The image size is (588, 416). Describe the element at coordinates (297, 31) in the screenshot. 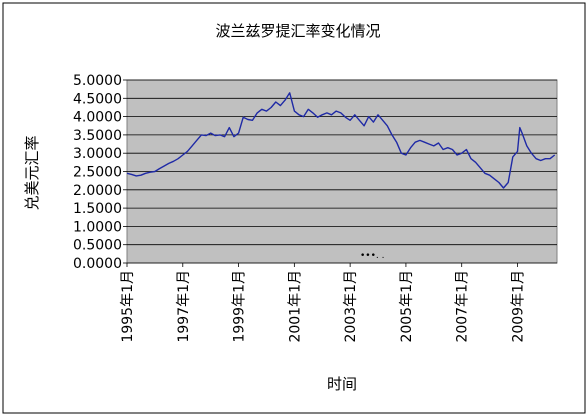

I see `chart-title: 波兰兹罗提汇率变化情况` at that location.